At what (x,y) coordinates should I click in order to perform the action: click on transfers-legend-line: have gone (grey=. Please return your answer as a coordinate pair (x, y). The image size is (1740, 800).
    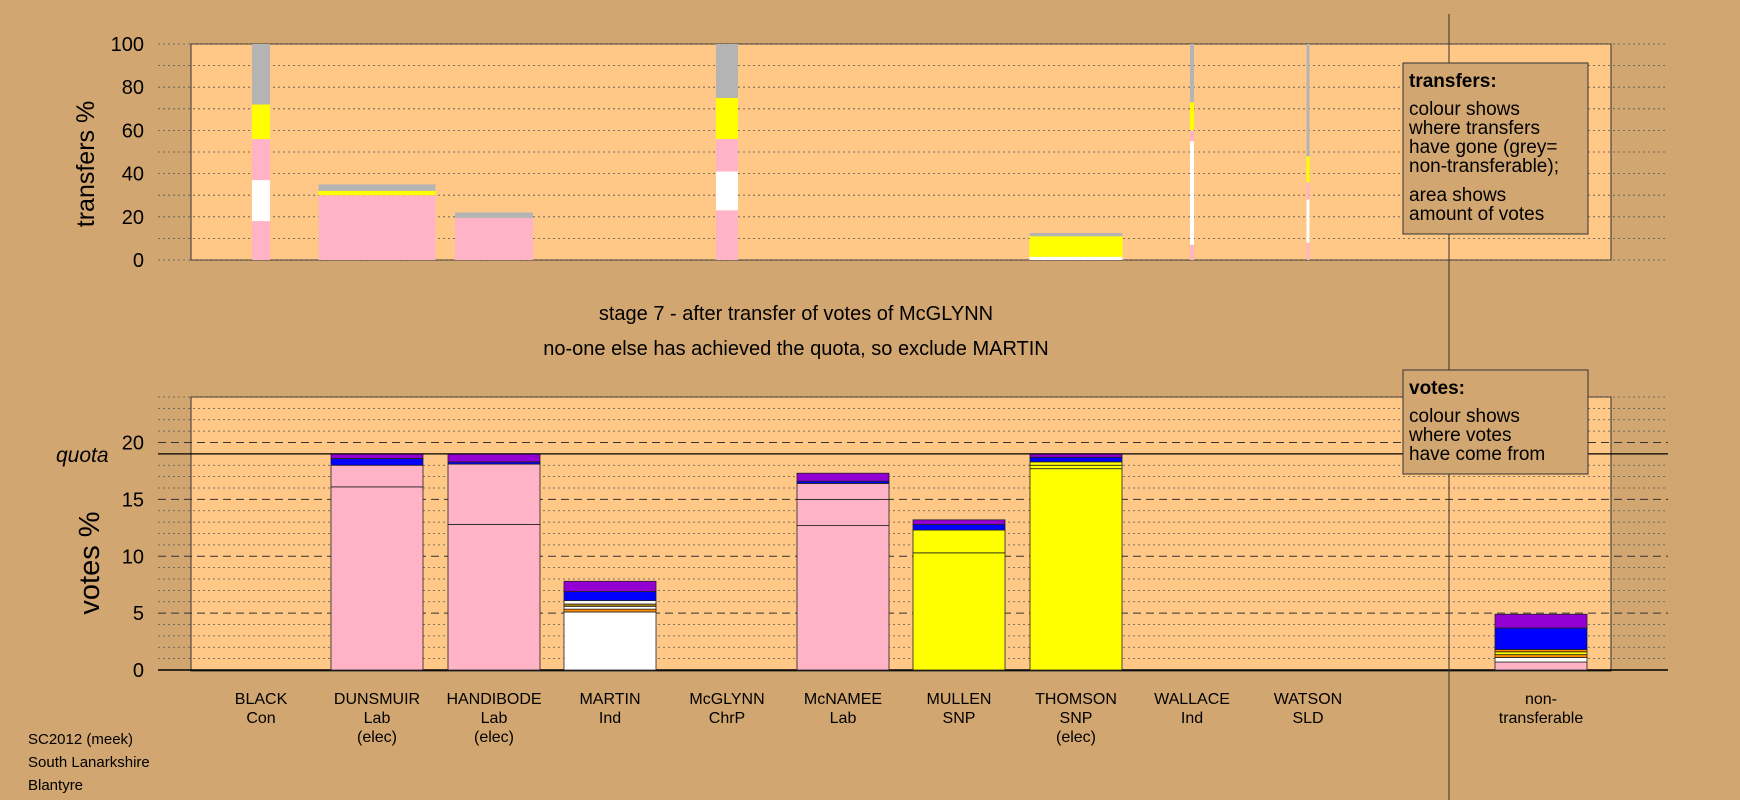
    Looking at the image, I should click on (1483, 147).